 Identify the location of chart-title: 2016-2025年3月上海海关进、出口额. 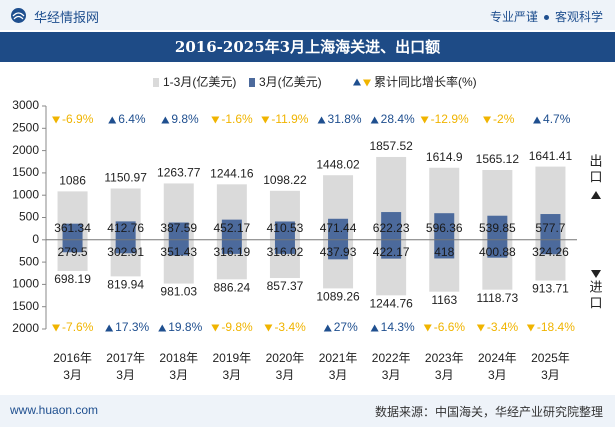
(307, 47).